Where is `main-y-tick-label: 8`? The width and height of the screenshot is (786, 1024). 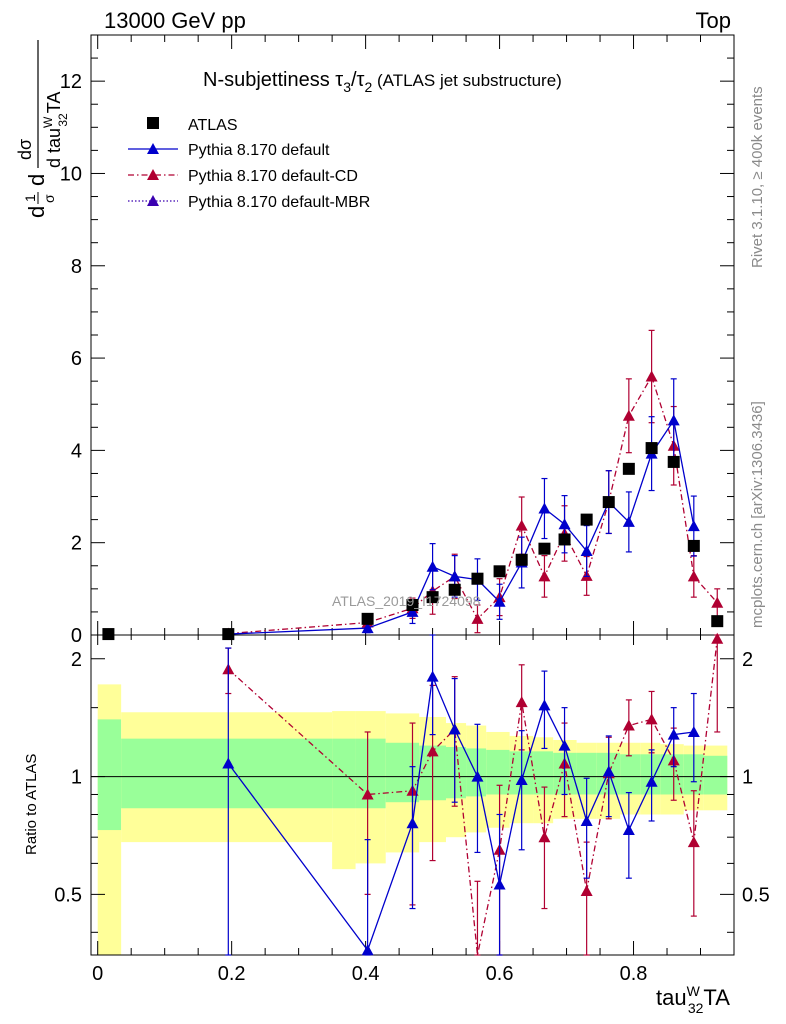 main-y-tick-label: 8 is located at coordinates (76, 267).